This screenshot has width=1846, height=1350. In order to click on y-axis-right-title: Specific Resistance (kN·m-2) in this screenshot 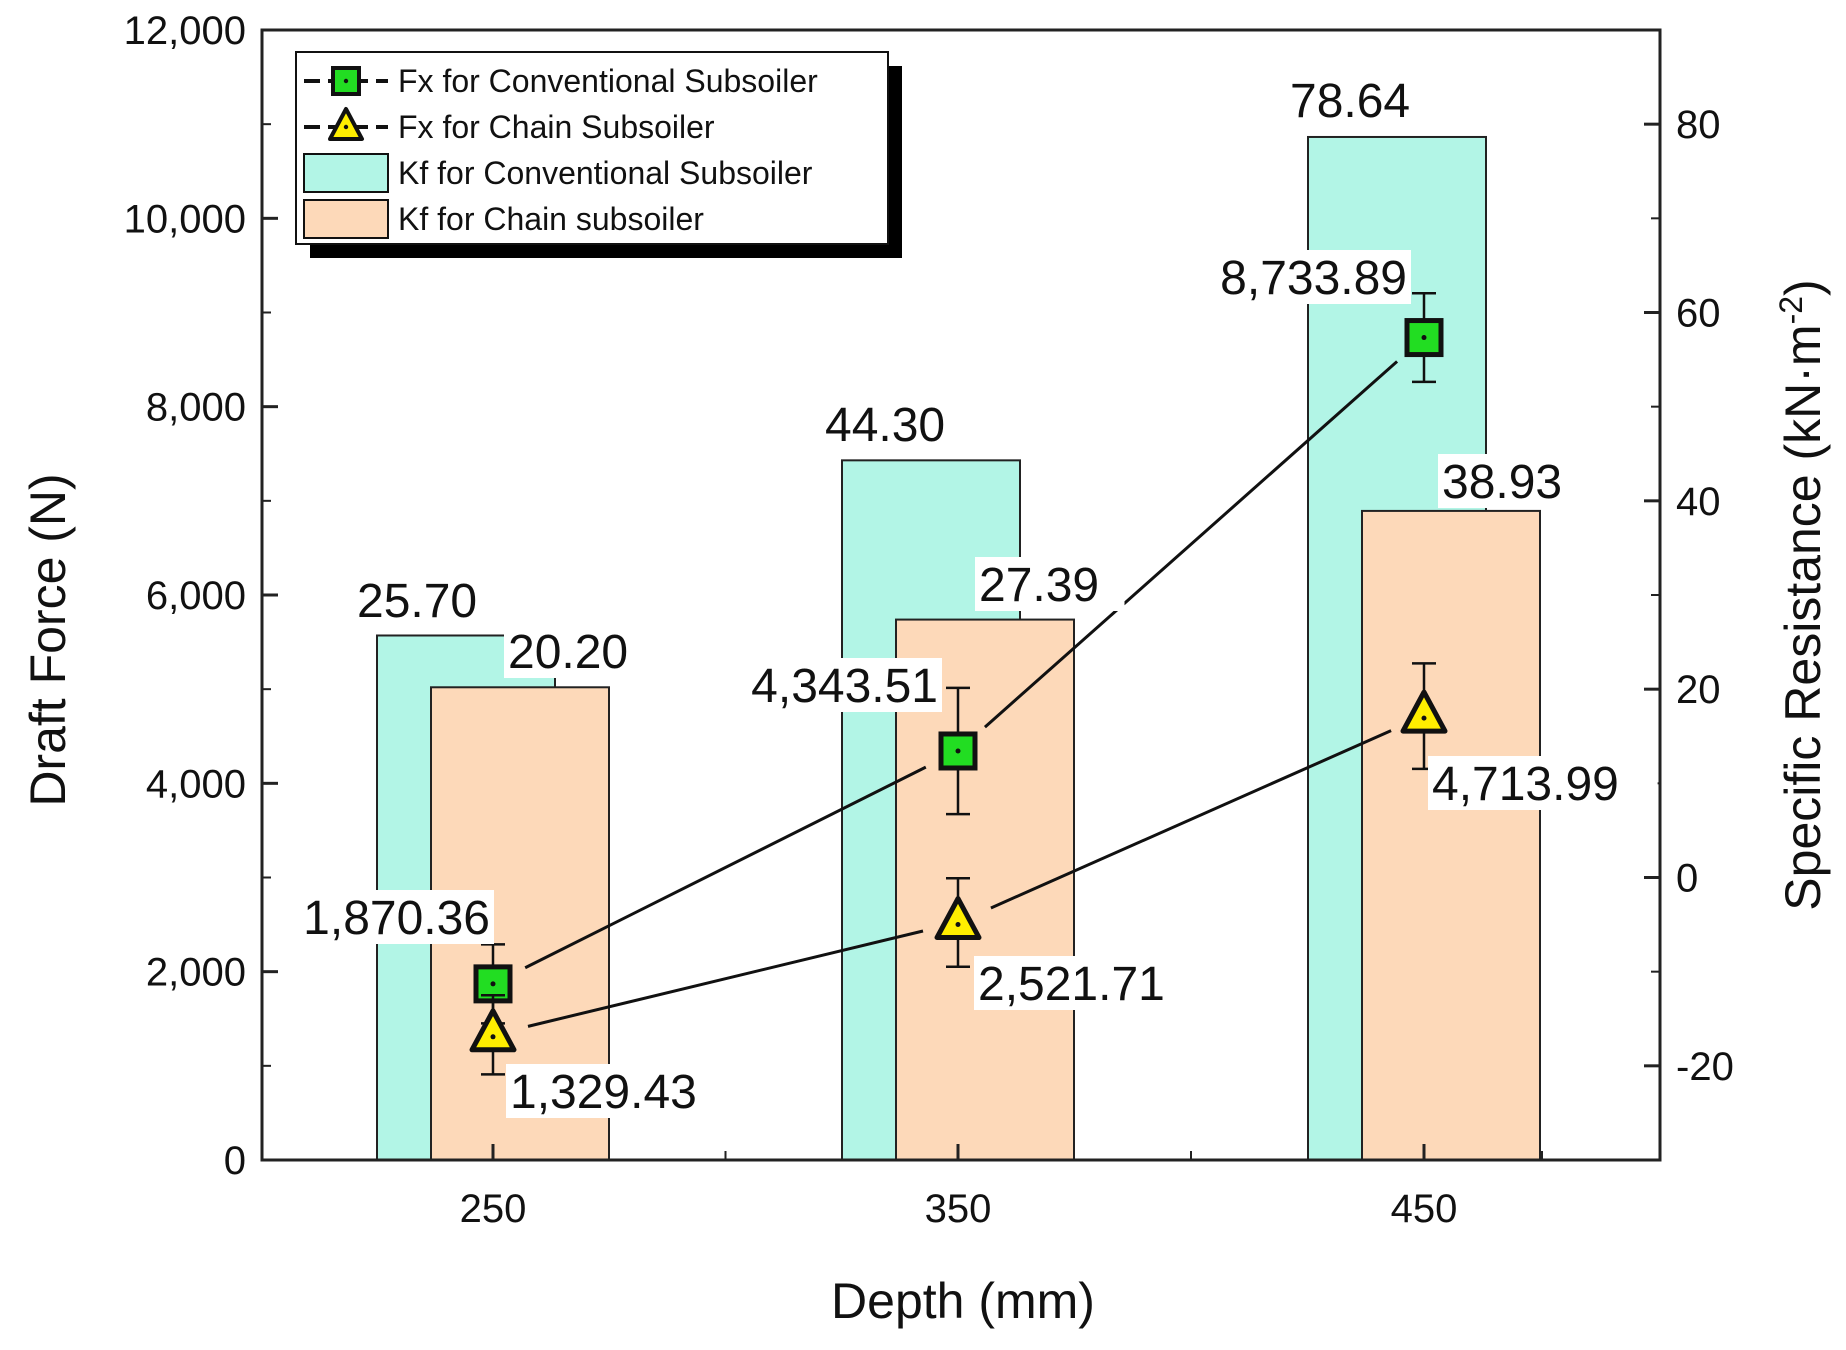, I will do `click(1802, 594)`.